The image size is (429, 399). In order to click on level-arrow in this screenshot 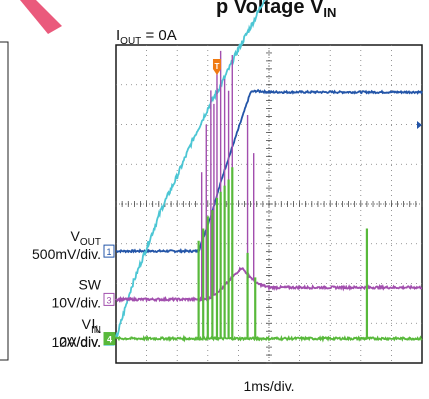, I will do `click(419, 125)`.